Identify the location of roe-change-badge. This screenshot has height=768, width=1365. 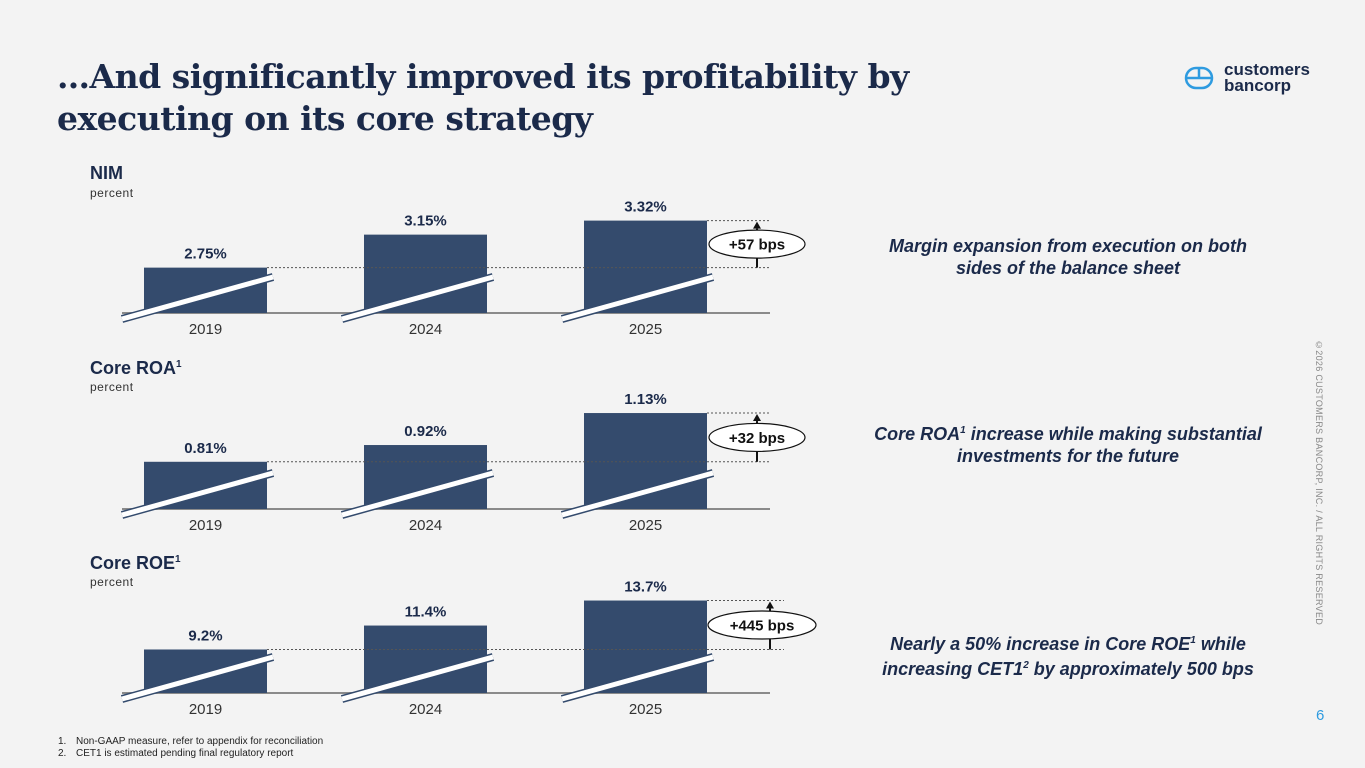
(762, 625).